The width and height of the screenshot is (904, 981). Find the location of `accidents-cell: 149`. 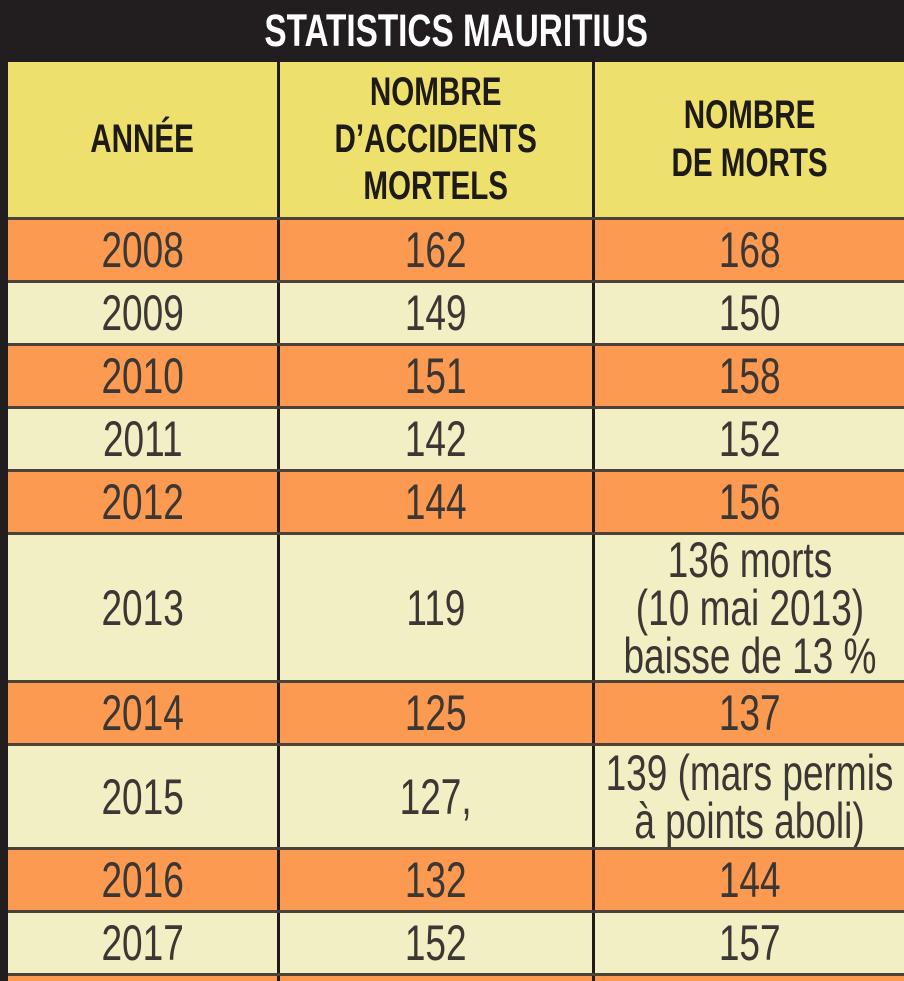

accidents-cell: 149 is located at coordinates (437, 313).